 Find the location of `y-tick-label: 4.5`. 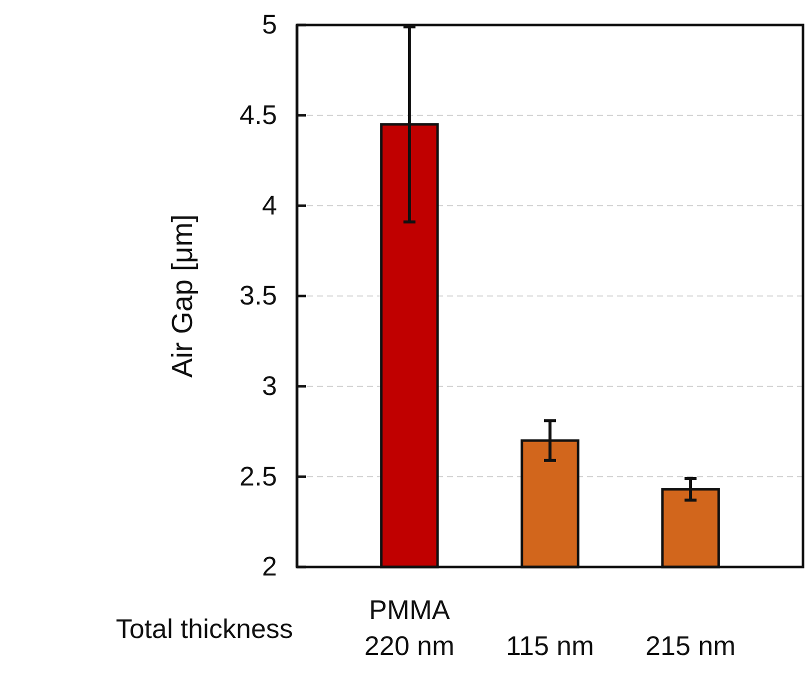

y-tick-label: 4.5 is located at coordinates (258, 115).